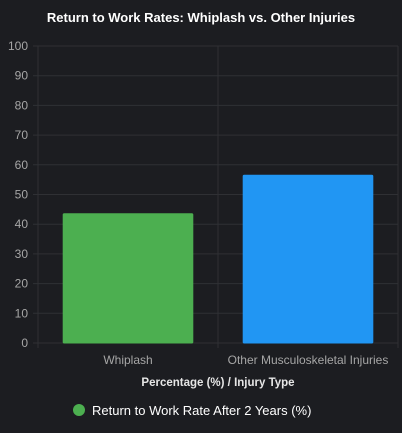 The image size is (402, 433). I want to click on y-tick-label: 10, so click(22, 313).